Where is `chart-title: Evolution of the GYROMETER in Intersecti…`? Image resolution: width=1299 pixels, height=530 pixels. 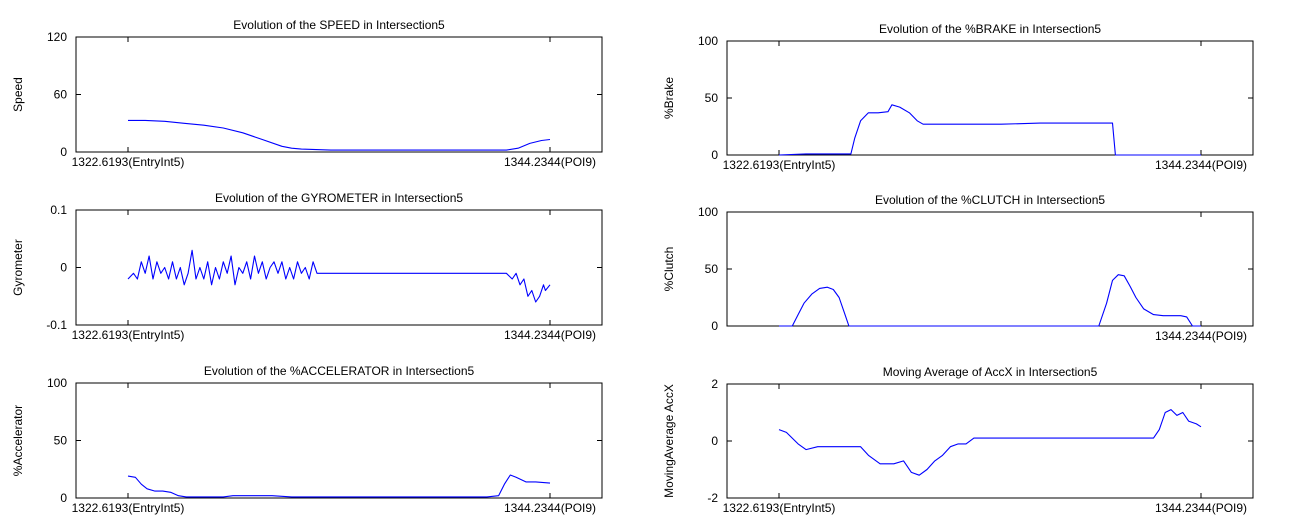
chart-title: Evolution of the GYROMETER in Intersecti… is located at coordinates (339, 198).